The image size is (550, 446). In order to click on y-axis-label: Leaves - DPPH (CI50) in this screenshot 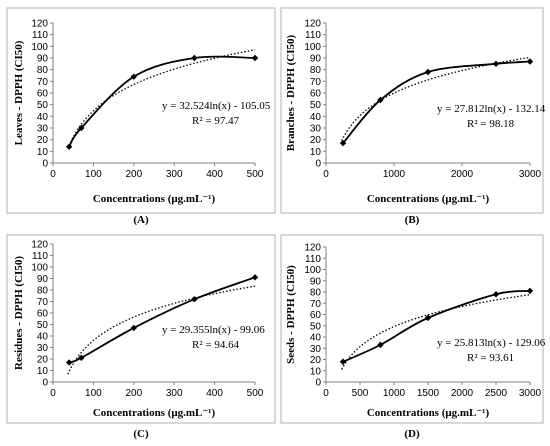, I will do `click(19, 92)`.